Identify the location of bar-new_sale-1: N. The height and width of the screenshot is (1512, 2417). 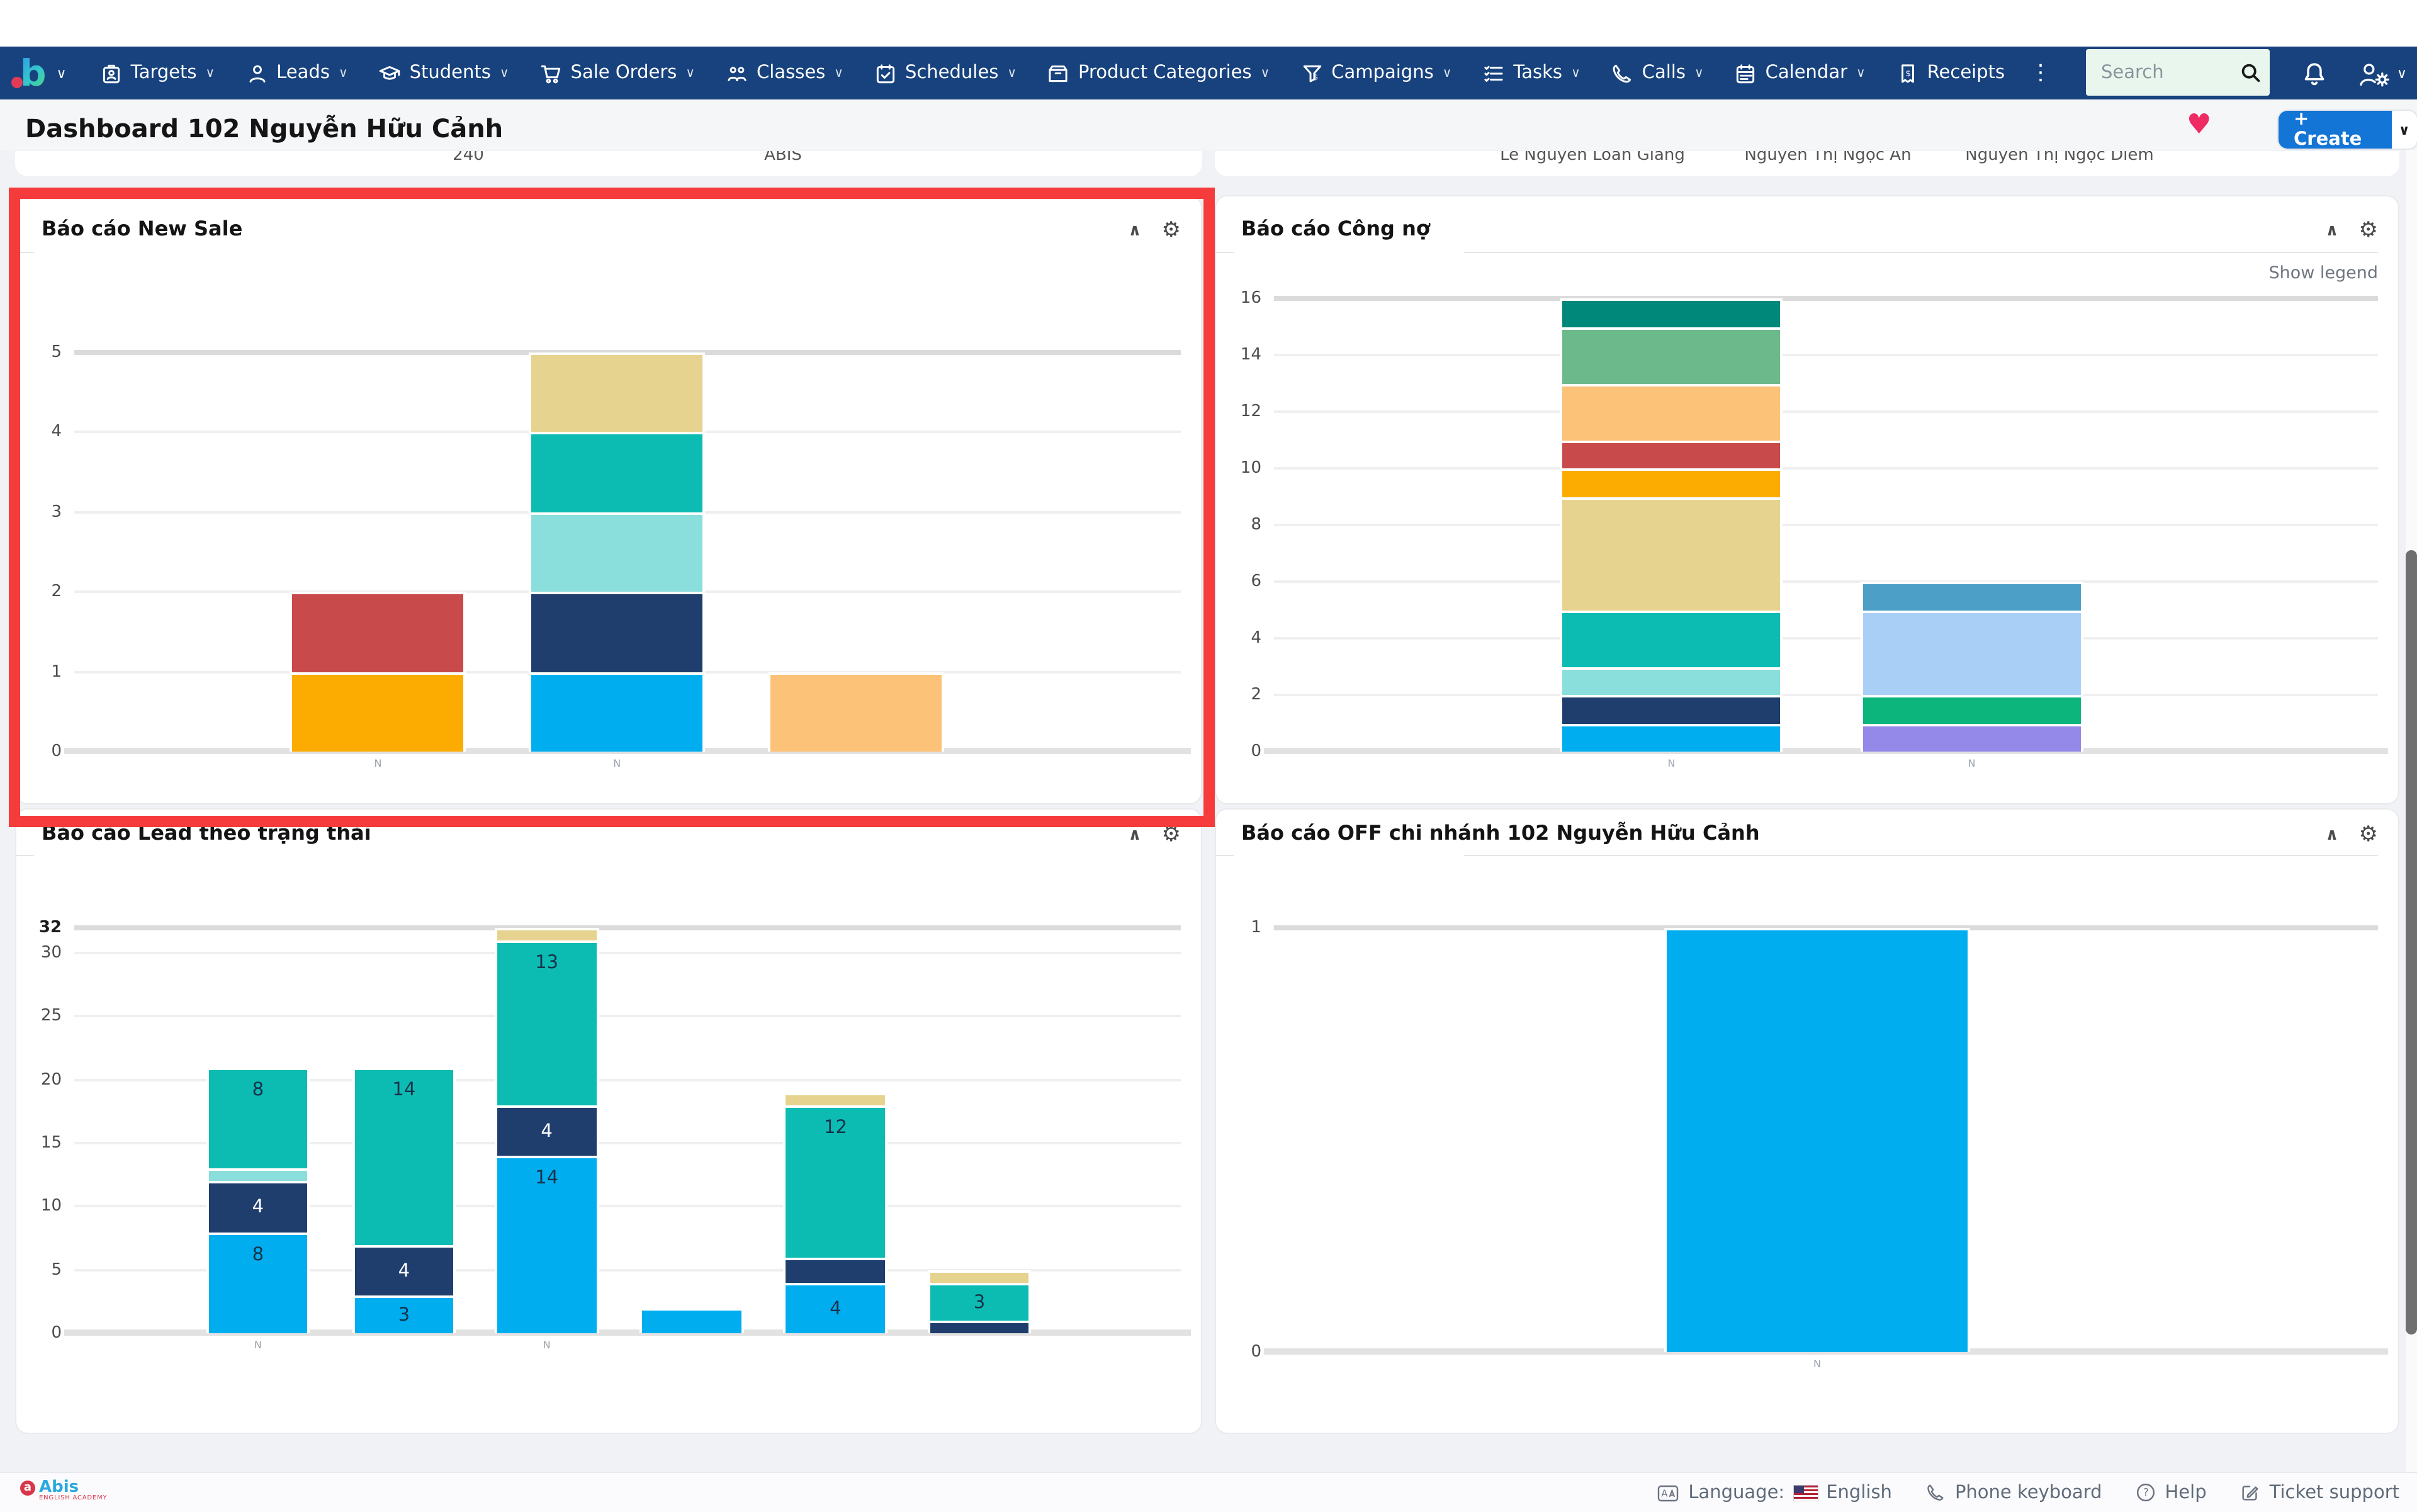
(378, 561).